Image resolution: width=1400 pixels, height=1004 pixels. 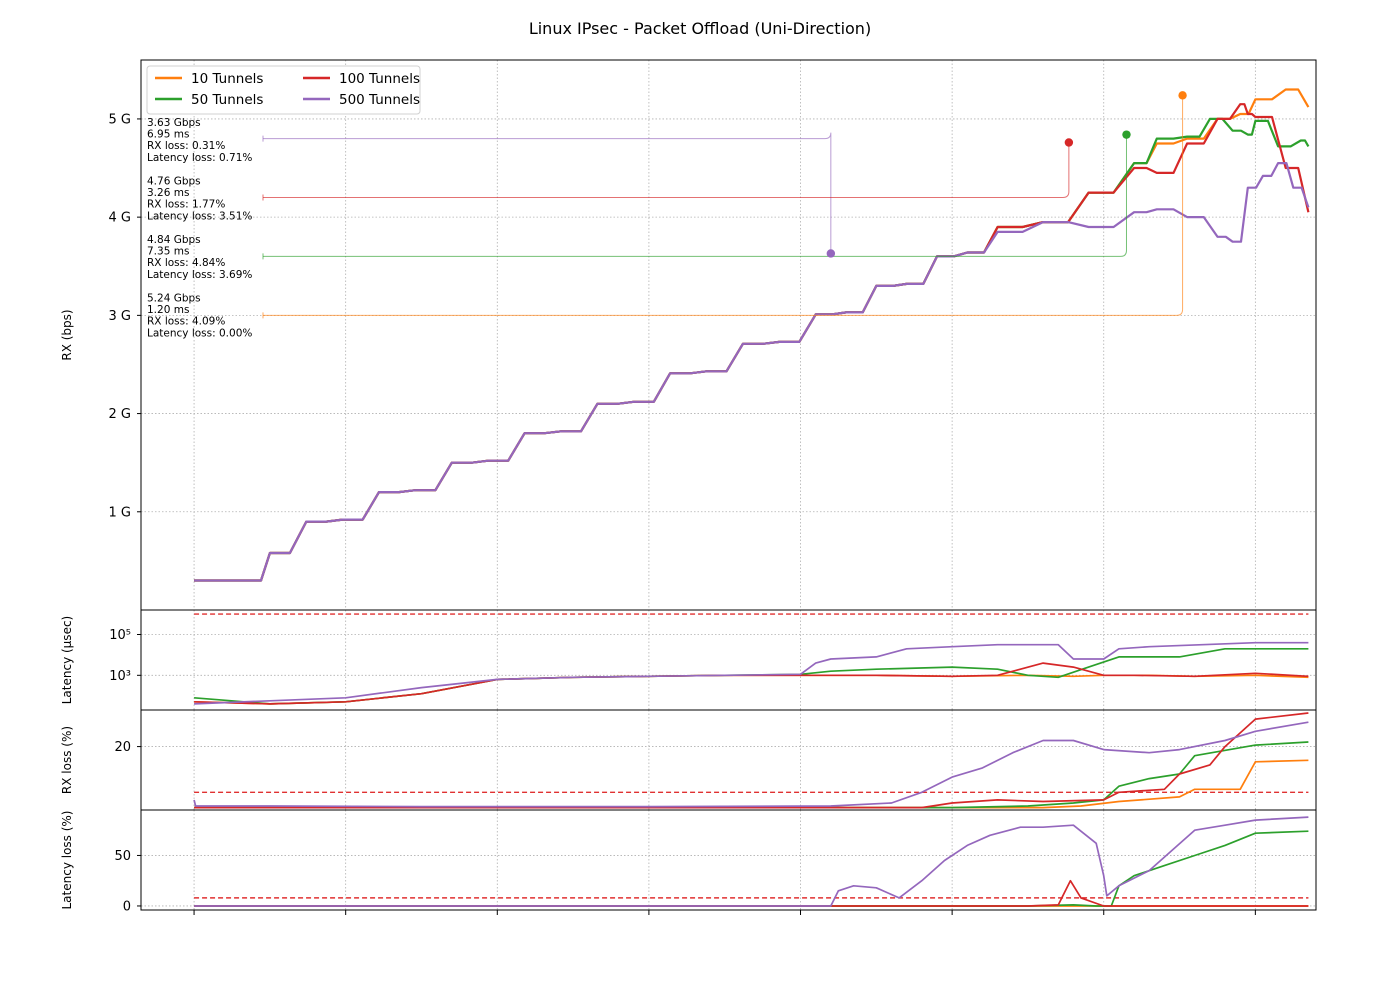 What do you see at coordinates (67, 334) in the screenshot?
I see `y-axis-label: RX (bps)` at bounding box center [67, 334].